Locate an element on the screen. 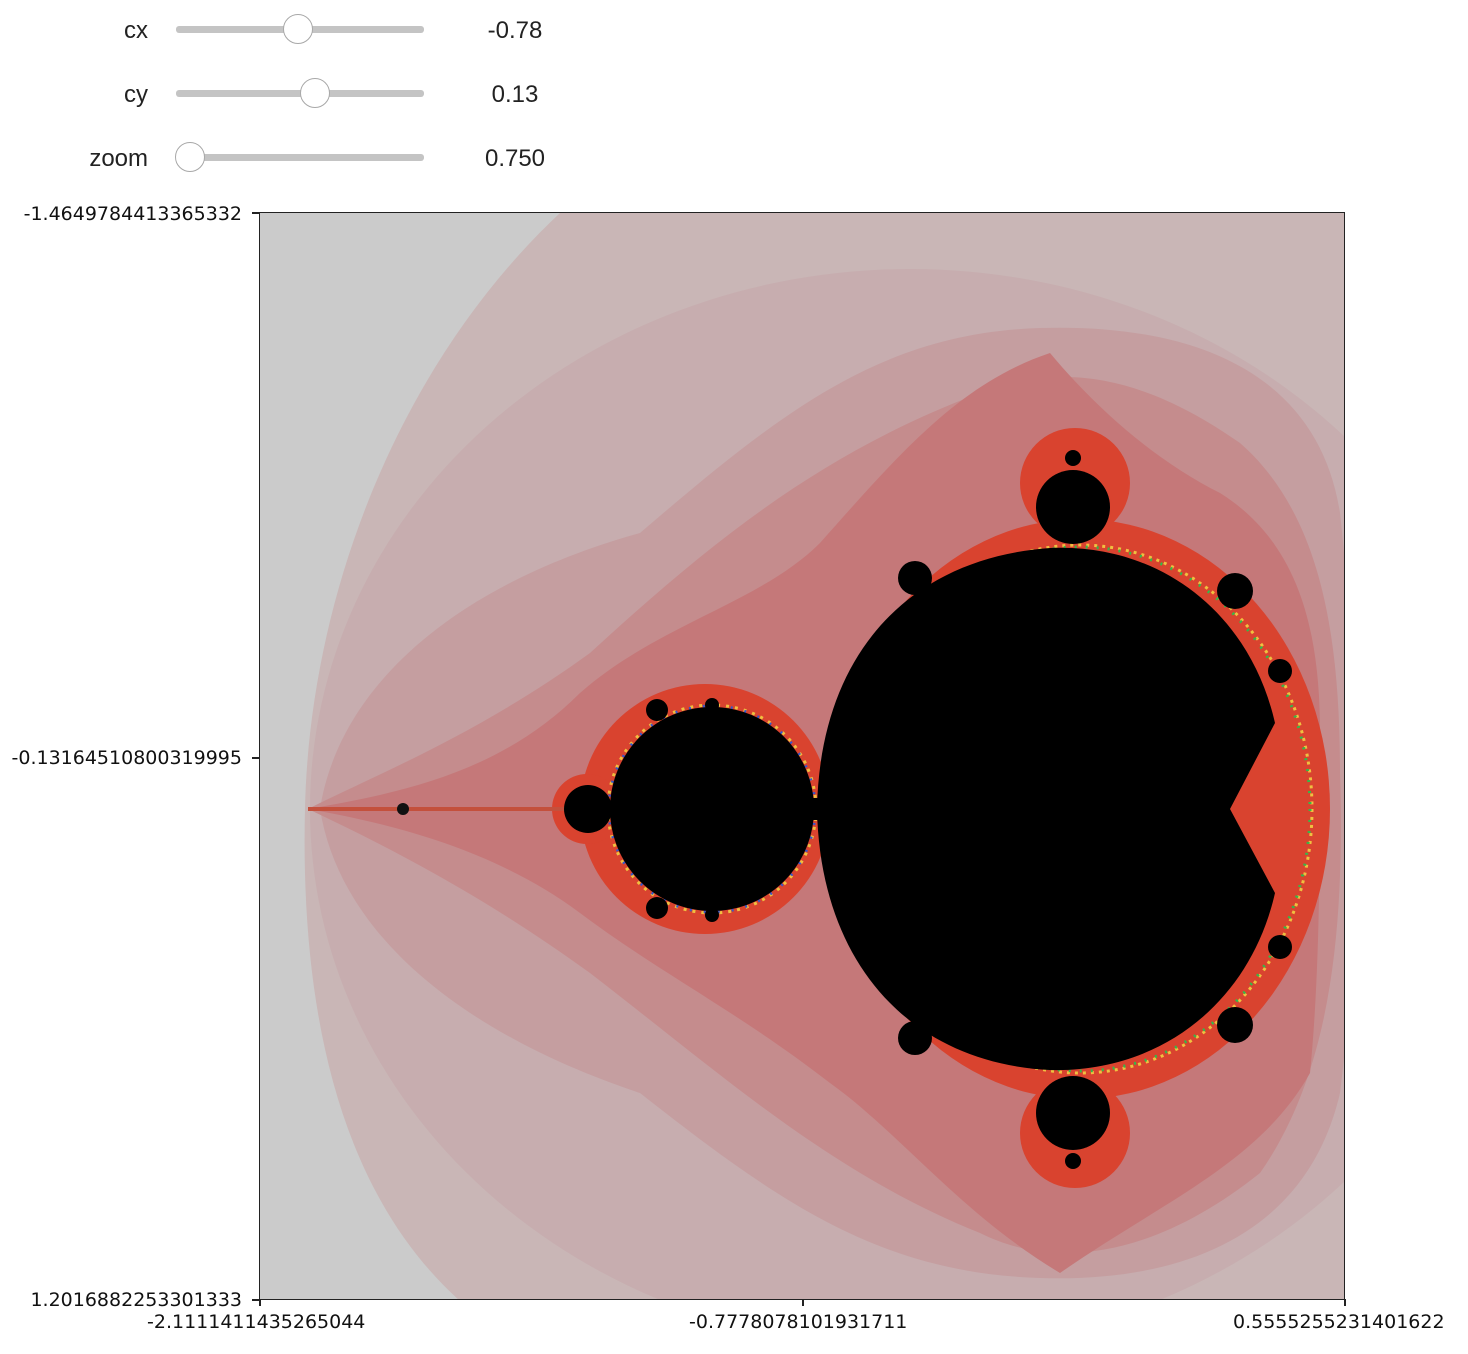  neck is located at coordinates (816, 809).